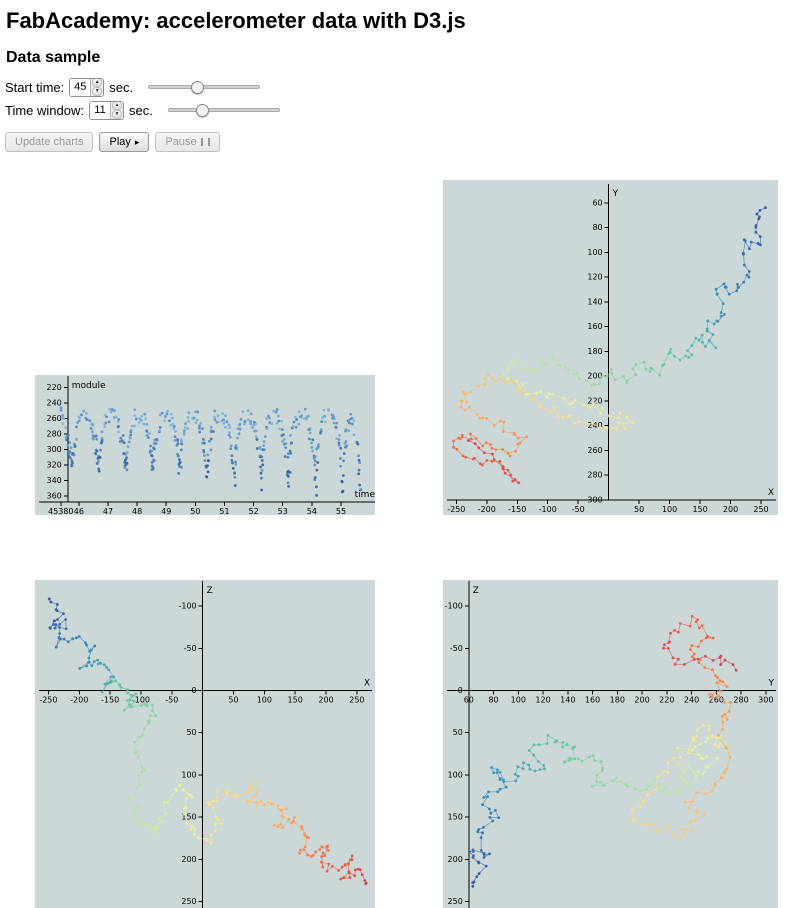 Image resolution: width=800 pixels, height=908 pixels. What do you see at coordinates (54, 464) in the screenshot?
I see `svg-text: 320` at bounding box center [54, 464].